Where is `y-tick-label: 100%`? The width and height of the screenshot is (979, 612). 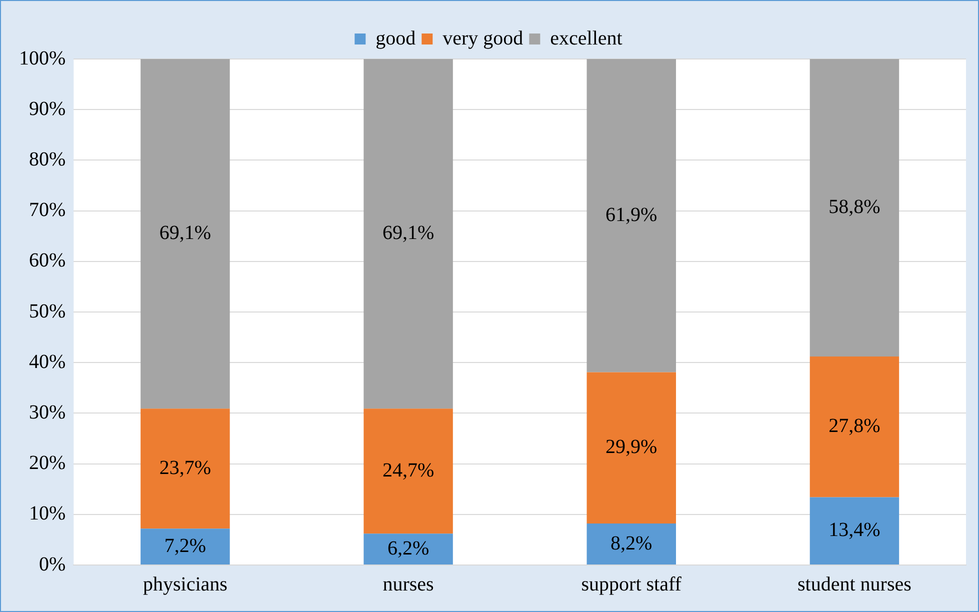
y-tick-label: 100% is located at coordinates (42, 58).